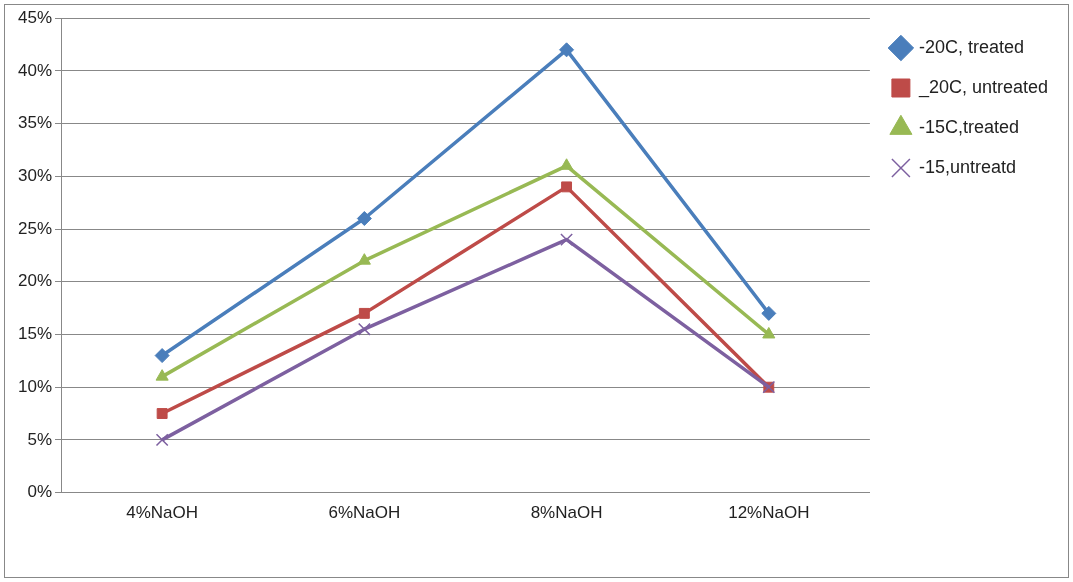  What do you see at coordinates (35, 176) in the screenshot?
I see `y-tick-label: 30%` at bounding box center [35, 176].